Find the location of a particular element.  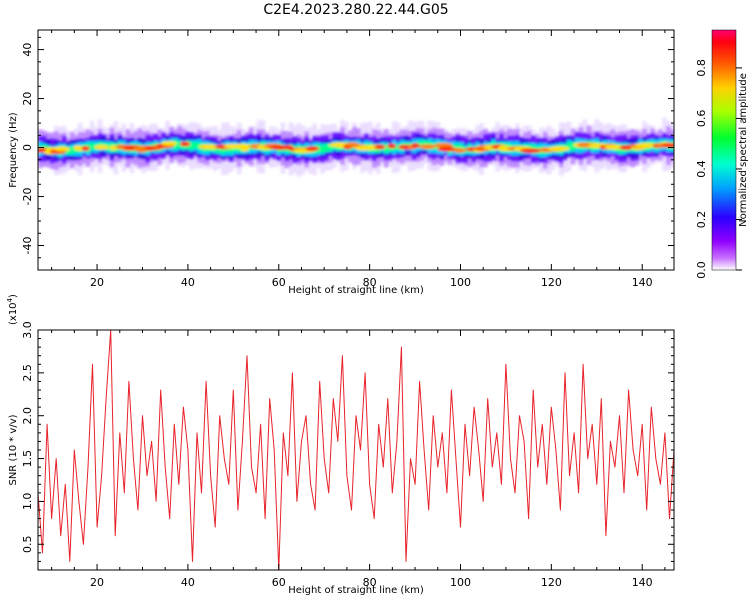

spectrogram-y-tick-label: -20 is located at coordinates (27, 197).